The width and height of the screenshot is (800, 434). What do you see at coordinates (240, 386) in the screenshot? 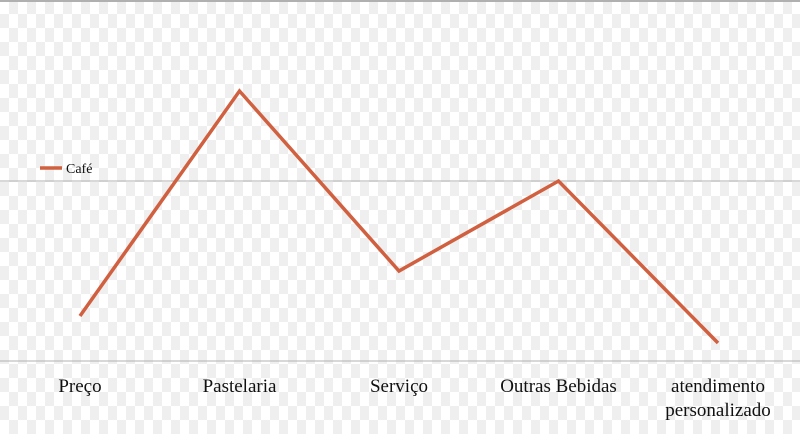
I see `x-tick-label: Pastelaria` at bounding box center [240, 386].